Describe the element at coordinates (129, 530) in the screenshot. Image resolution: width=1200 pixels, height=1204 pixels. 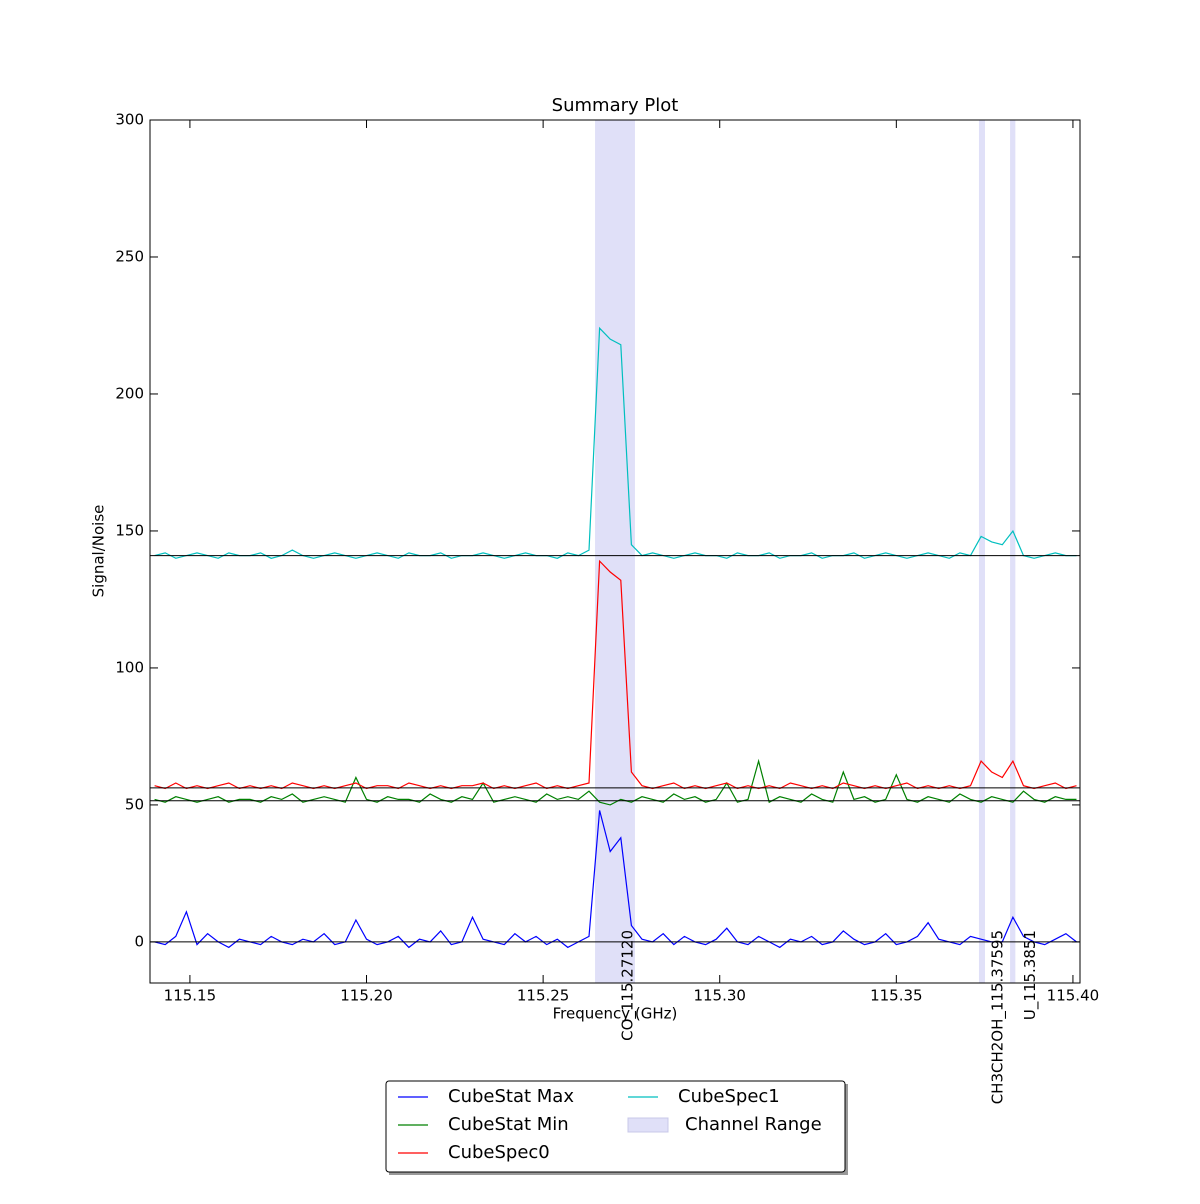
I see `y-tick-label: 150` at that location.